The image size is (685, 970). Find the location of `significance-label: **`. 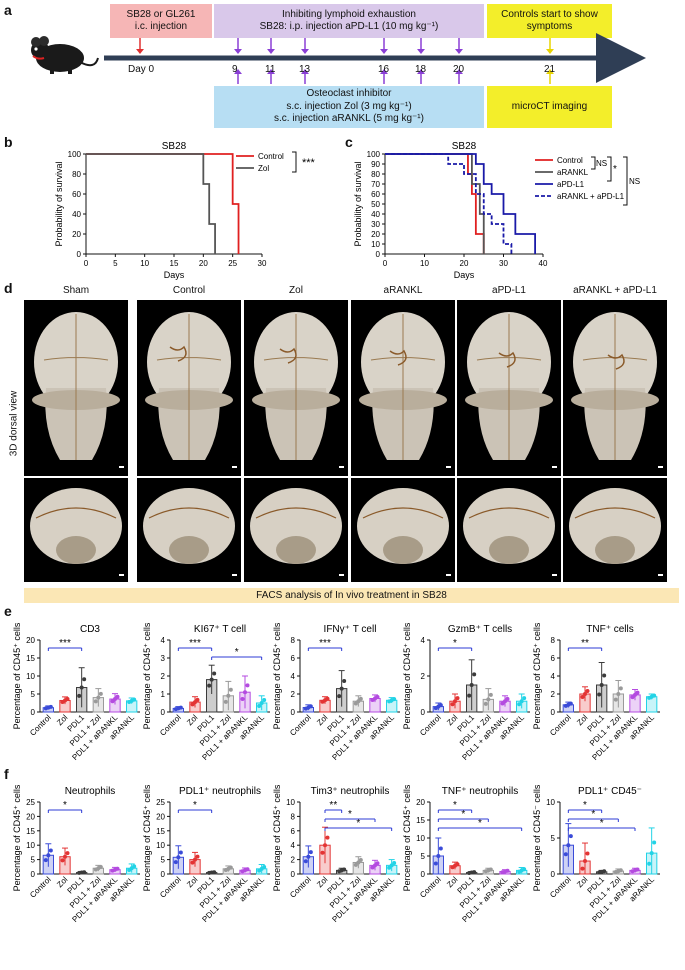

significance-label: ** is located at coordinates (585, 643).